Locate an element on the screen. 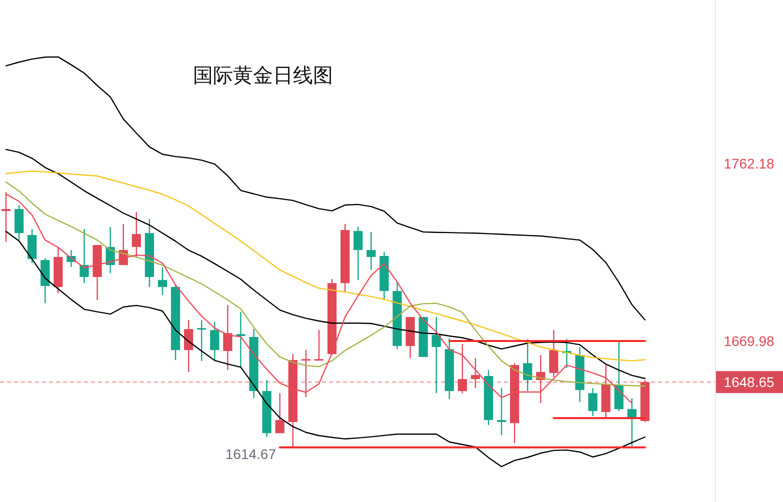 This screenshot has width=783, height=502. ref-line-label: 1648.65 is located at coordinates (749, 382).